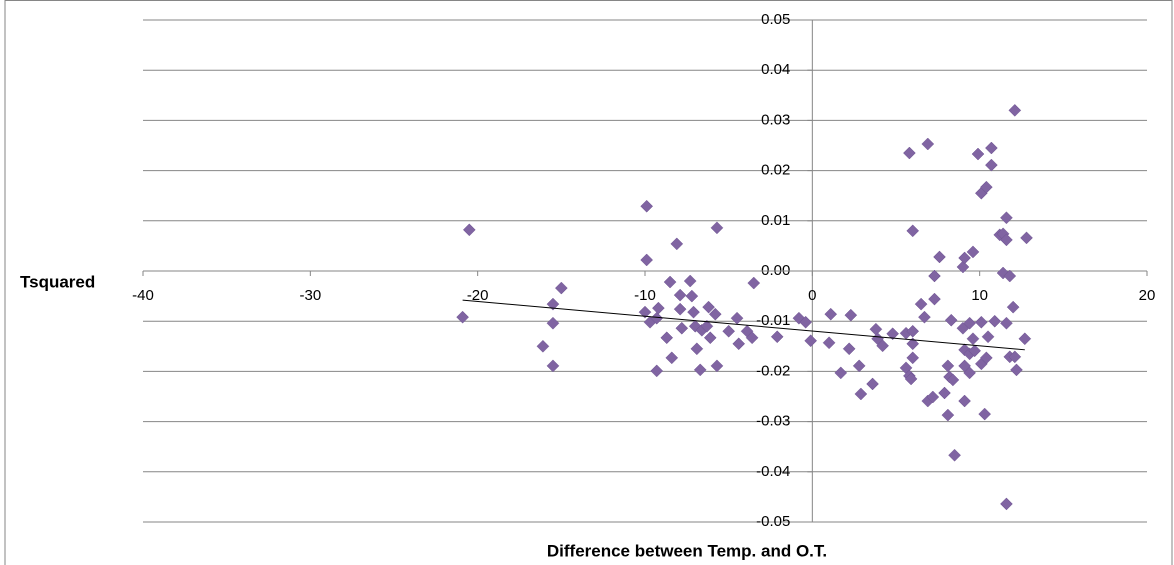 Image resolution: width=1174 pixels, height=565 pixels. What do you see at coordinates (773, 320) in the screenshot?
I see `y-tick-label: -0.01` at bounding box center [773, 320].